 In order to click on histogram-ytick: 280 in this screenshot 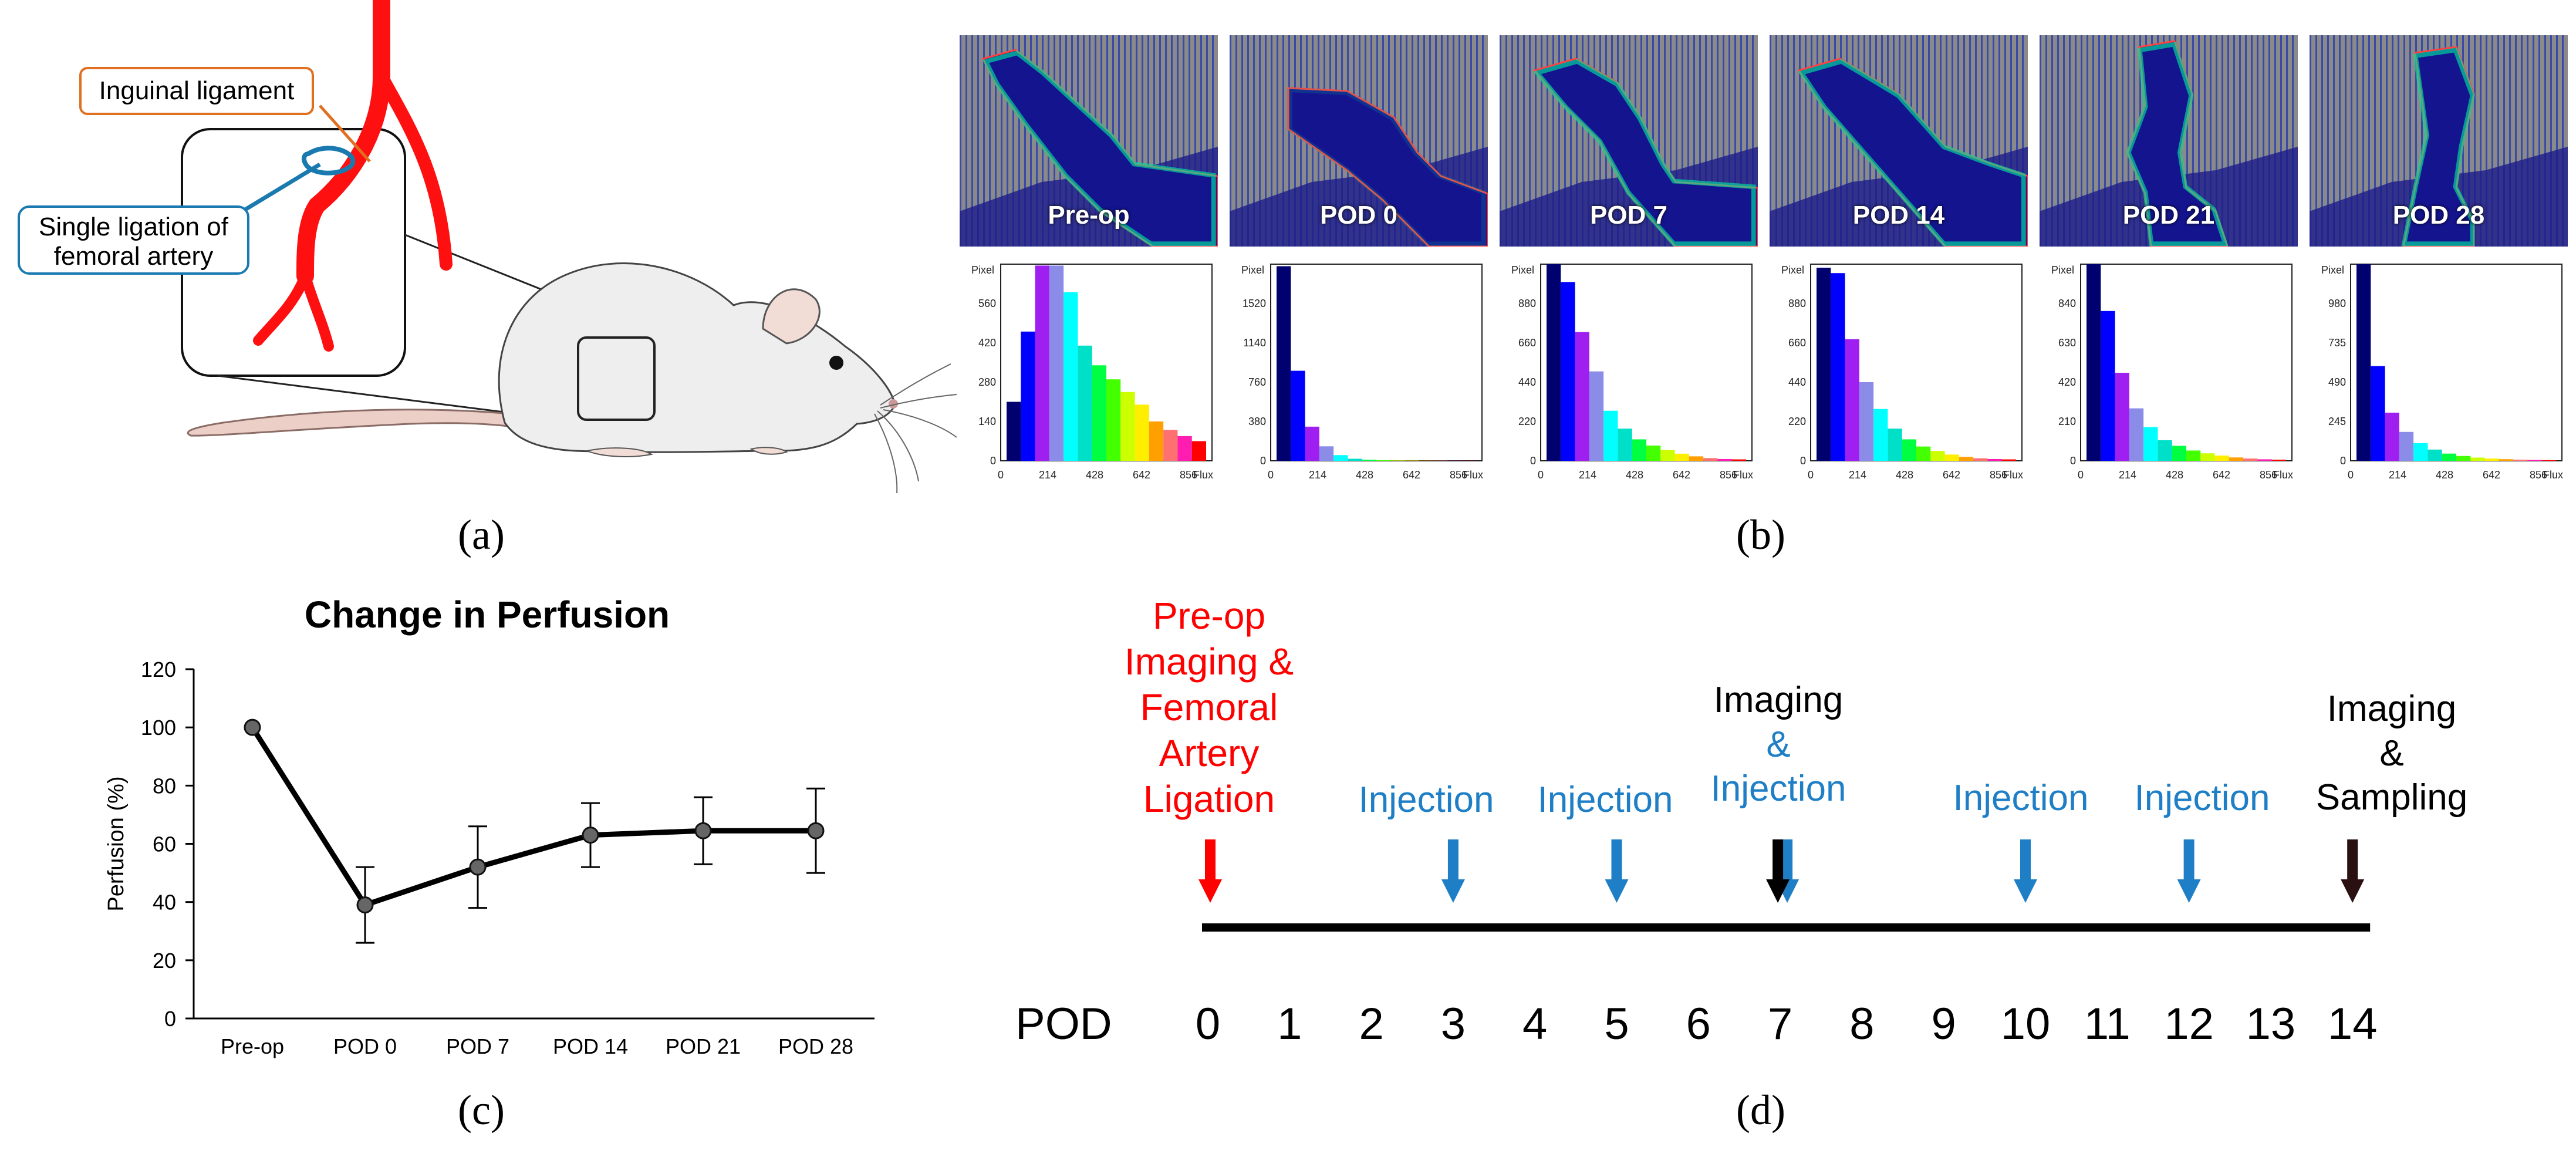, I will do `click(987, 382)`.